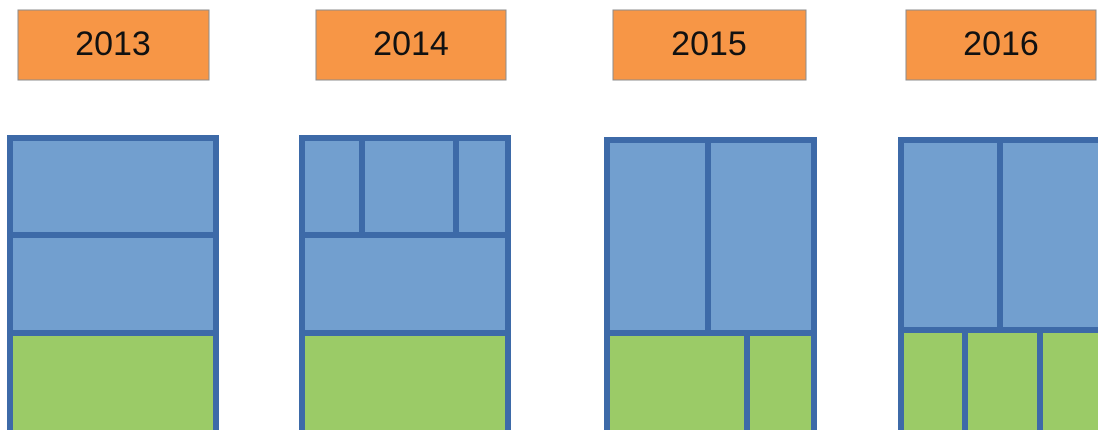  Describe the element at coordinates (405, 282) in the screenshot. I see `layout-2014` at that location.